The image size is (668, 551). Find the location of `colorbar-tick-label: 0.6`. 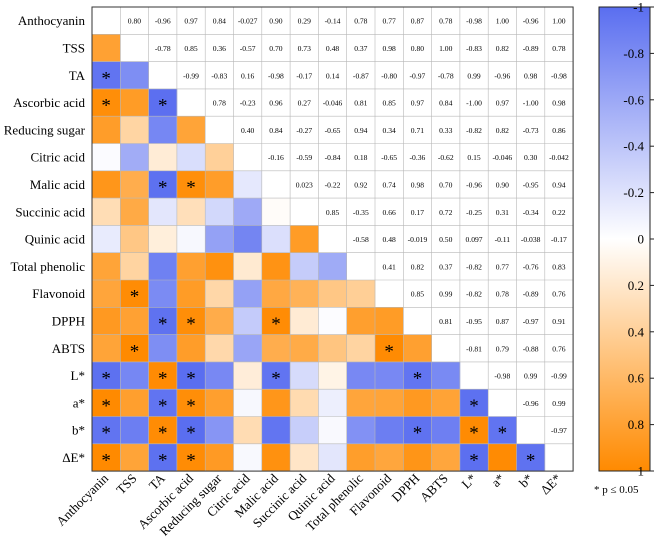

colorbar-tick-label: 0.6 is located at coordinates (636, 378).